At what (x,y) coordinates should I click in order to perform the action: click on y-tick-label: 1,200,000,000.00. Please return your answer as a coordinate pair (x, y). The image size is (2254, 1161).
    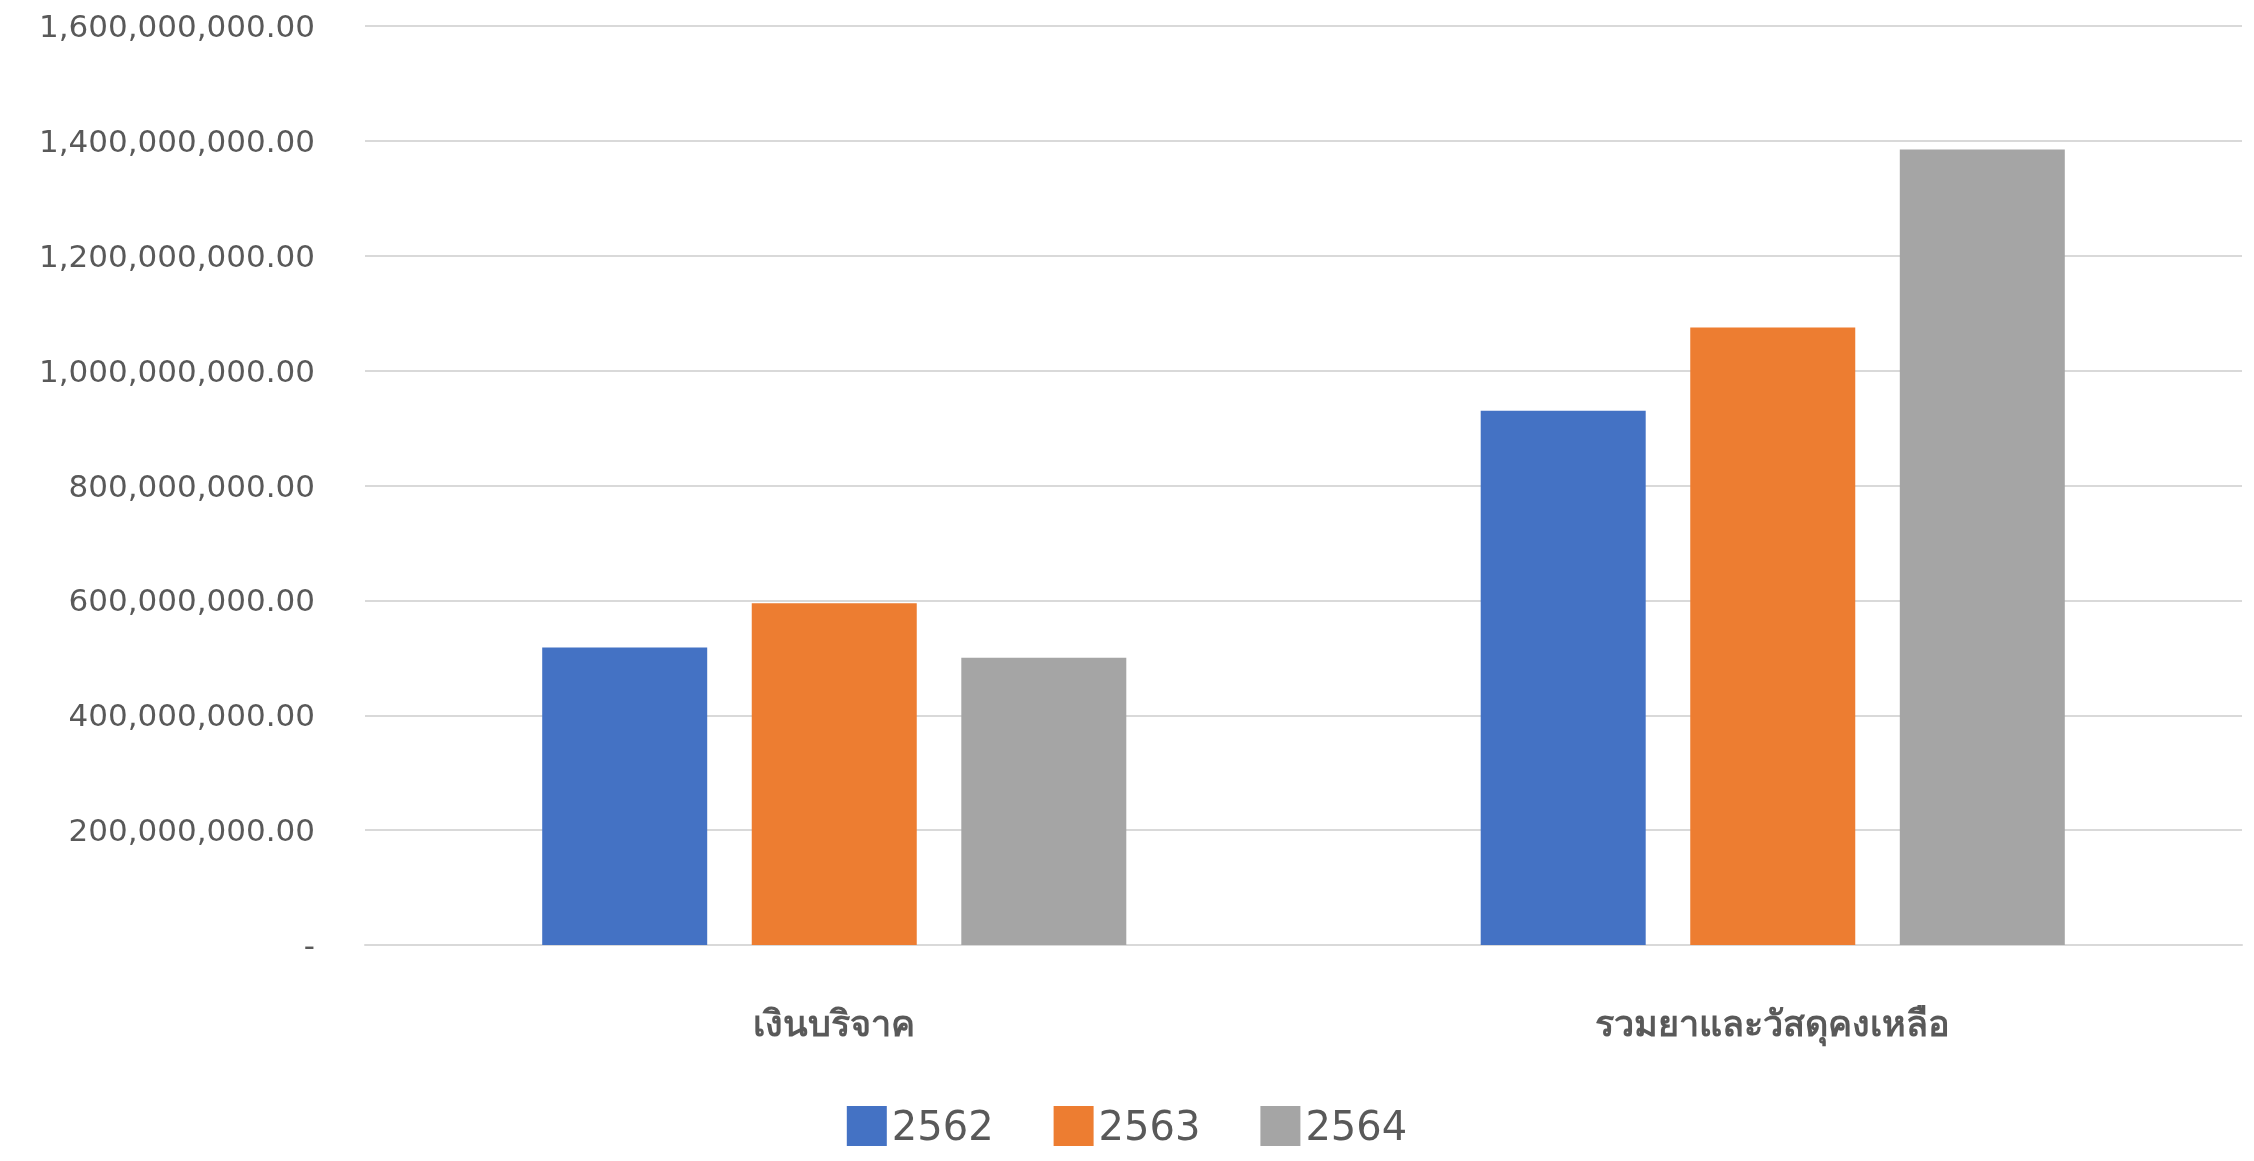
    Looking at the image, I should click on (176, 255).